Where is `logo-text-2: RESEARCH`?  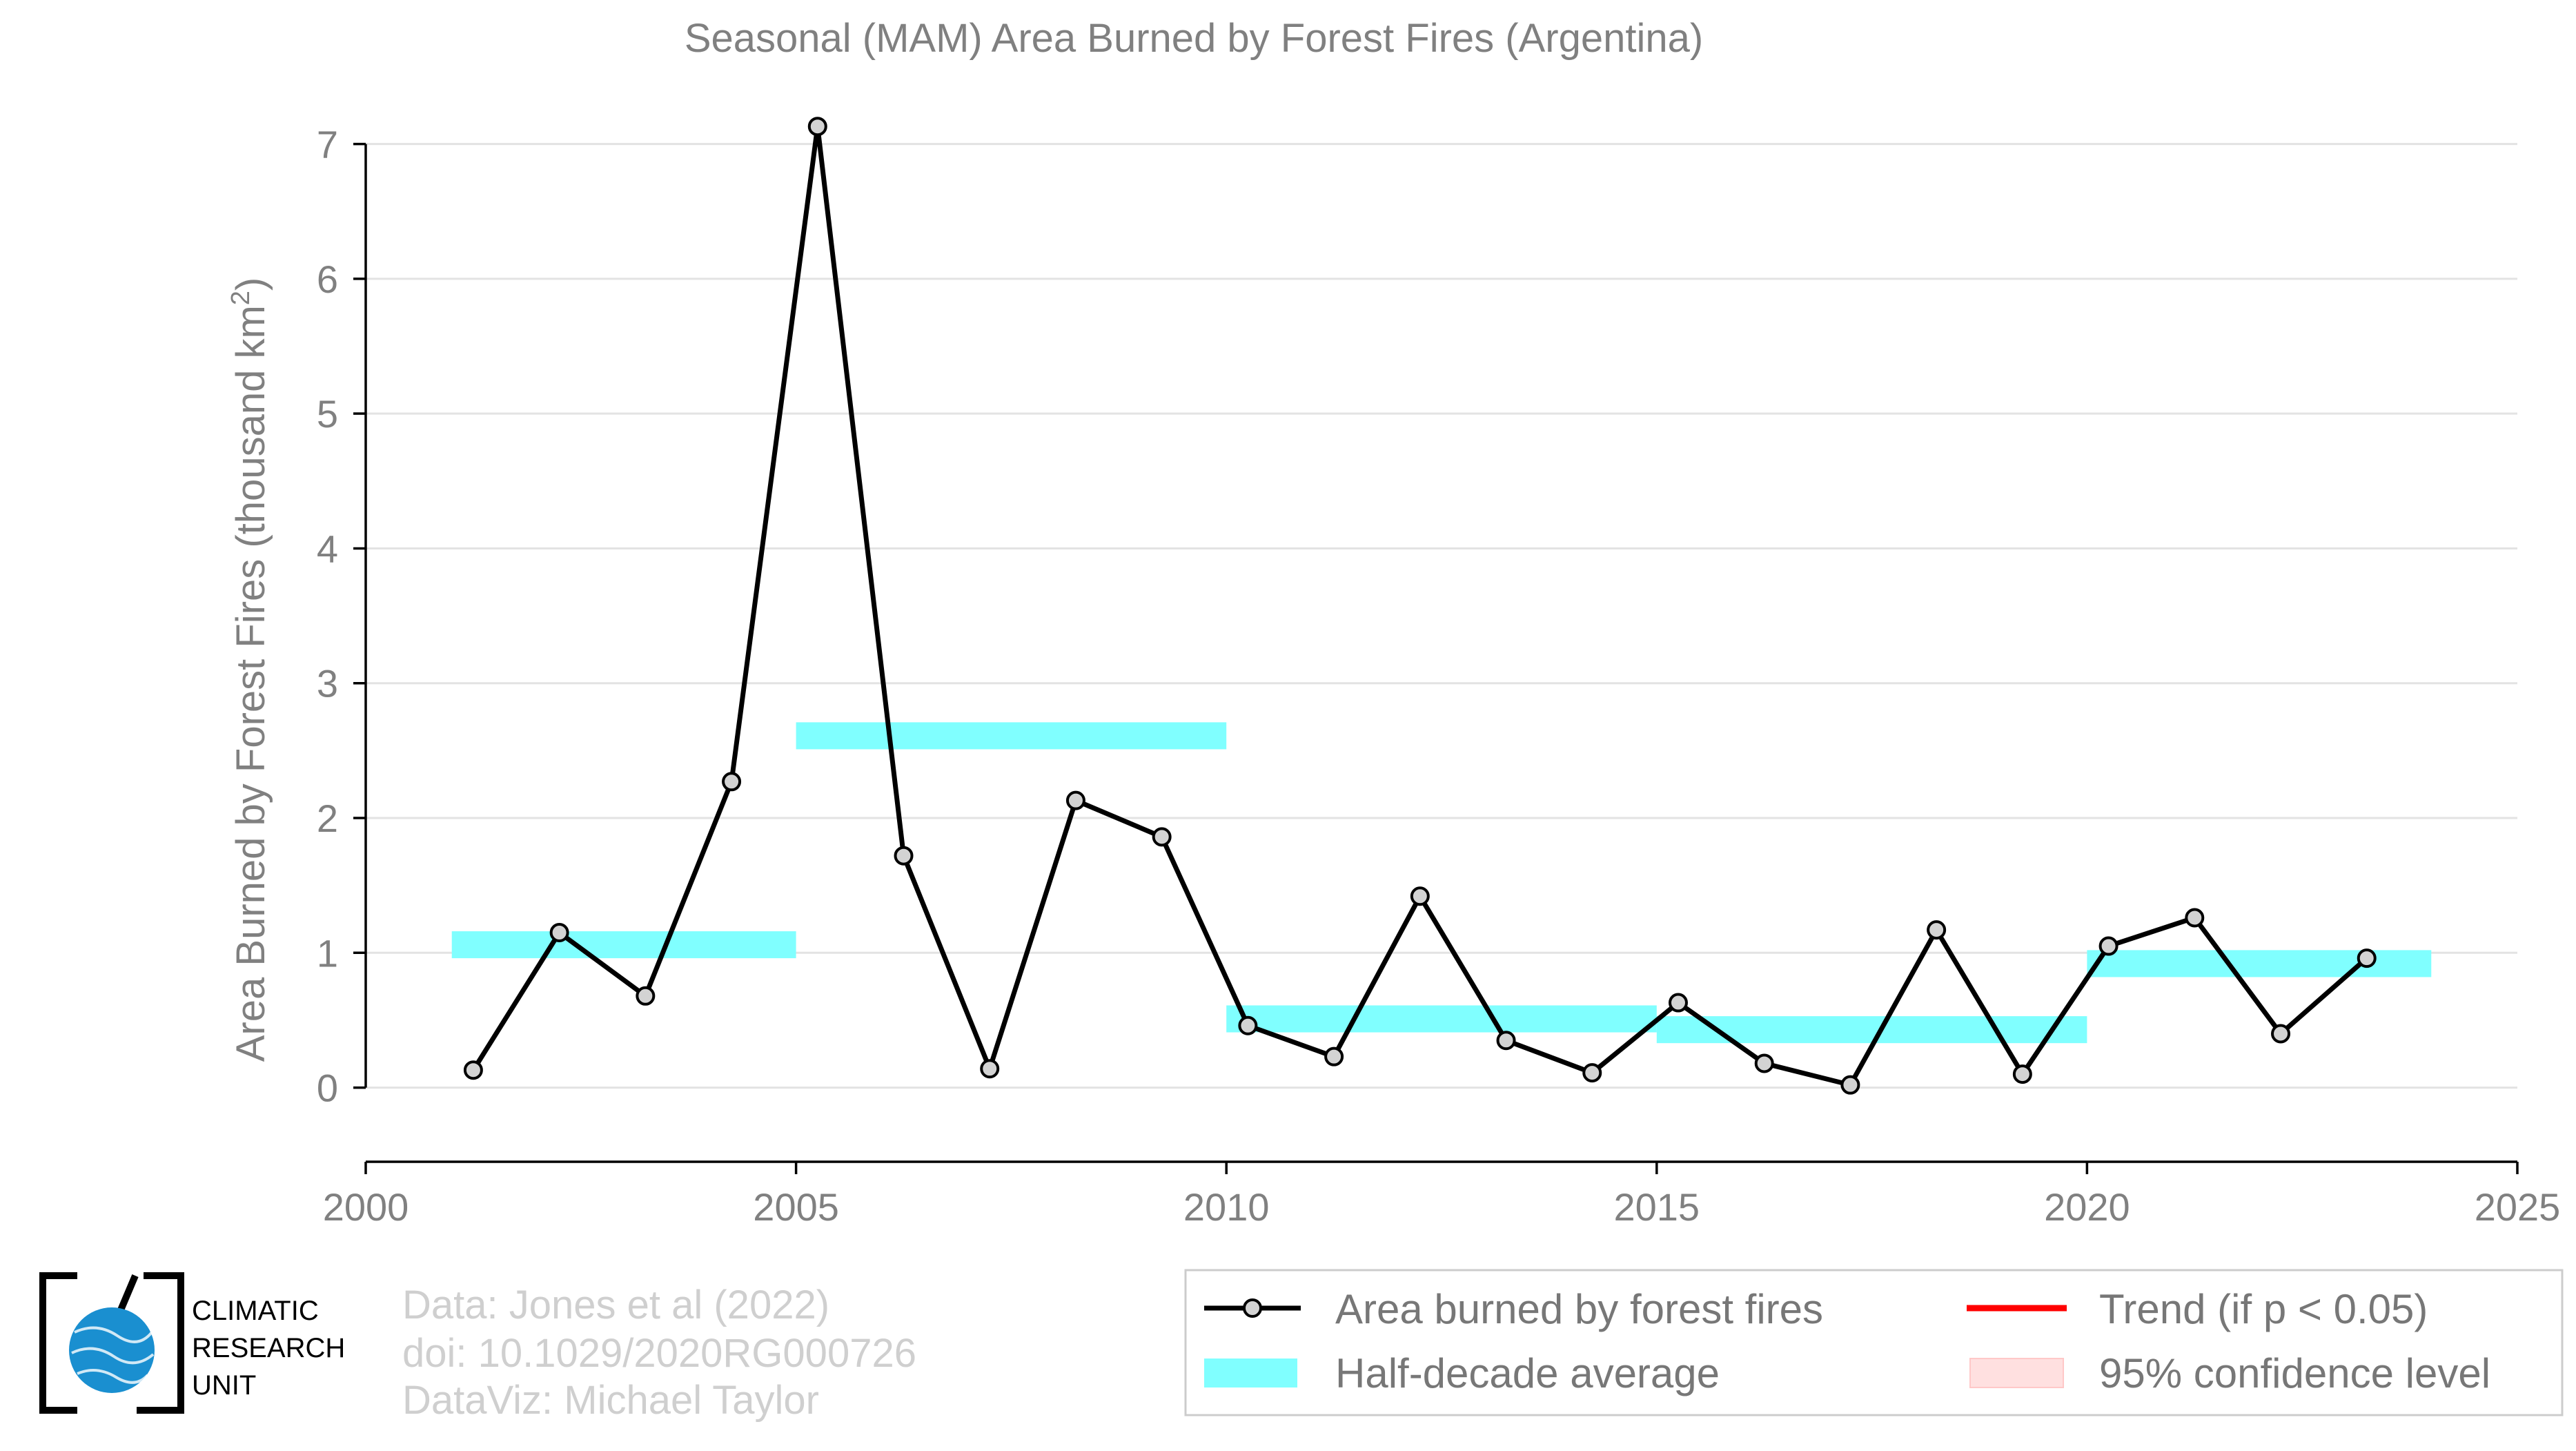 logo-text-2: RESEARCH is located at coordinates (268, 1348).